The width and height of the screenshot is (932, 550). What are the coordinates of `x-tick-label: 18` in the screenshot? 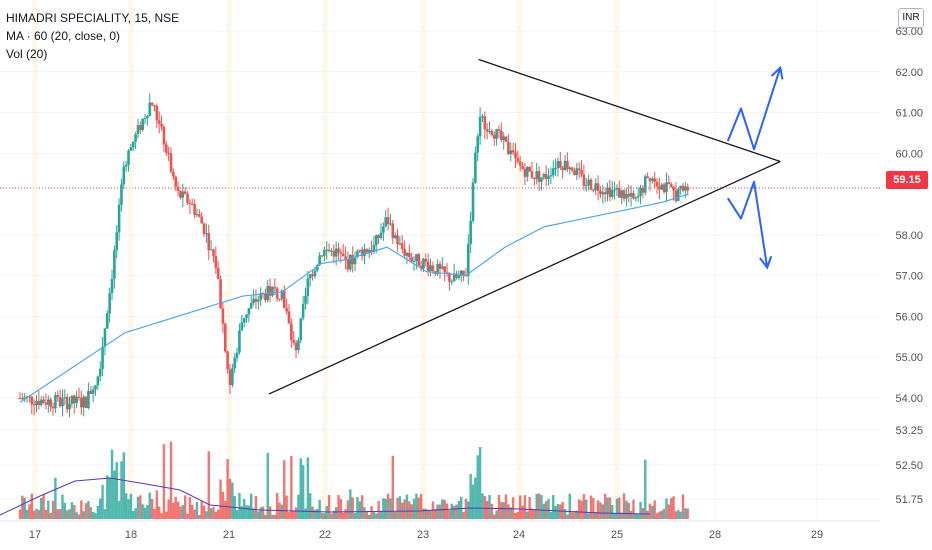 It's located at (131, 535).